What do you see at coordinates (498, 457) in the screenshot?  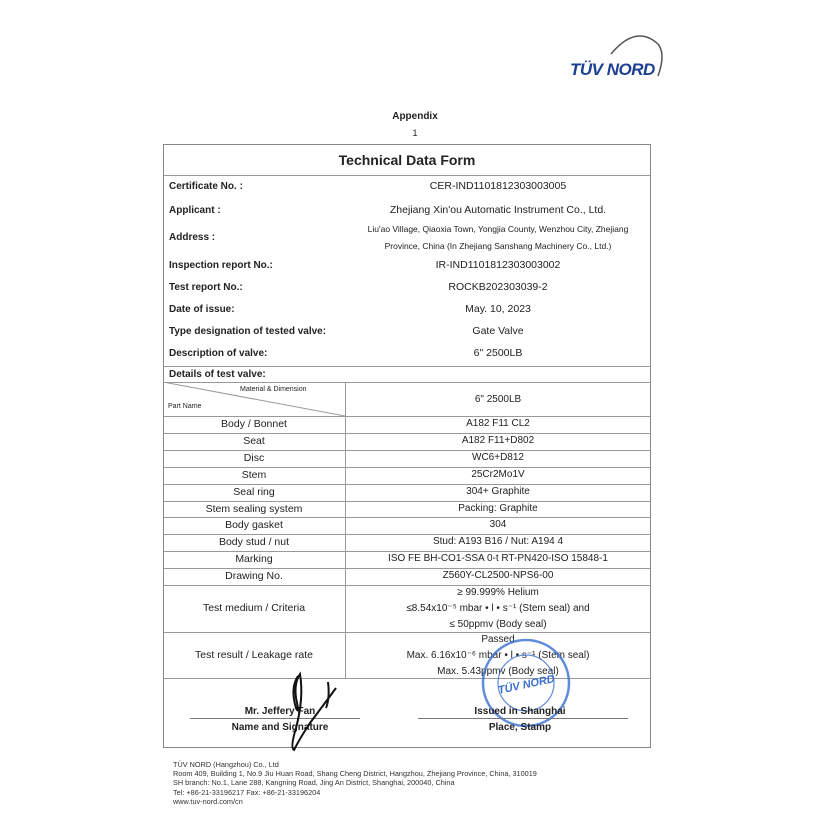 I see `part-material: WC6+D812` at bounding box center [498, 457].